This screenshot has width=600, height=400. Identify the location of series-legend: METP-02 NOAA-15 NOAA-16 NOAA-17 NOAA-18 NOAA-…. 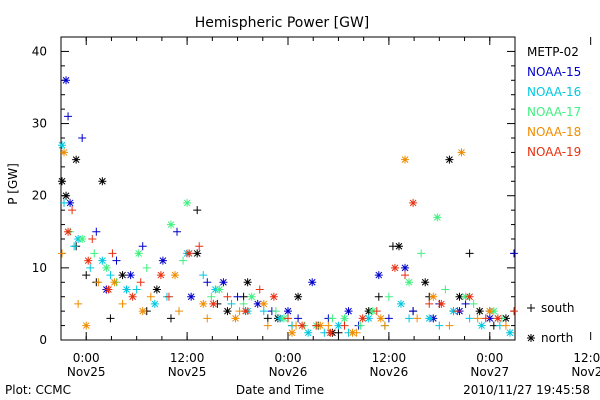
(554, 102).